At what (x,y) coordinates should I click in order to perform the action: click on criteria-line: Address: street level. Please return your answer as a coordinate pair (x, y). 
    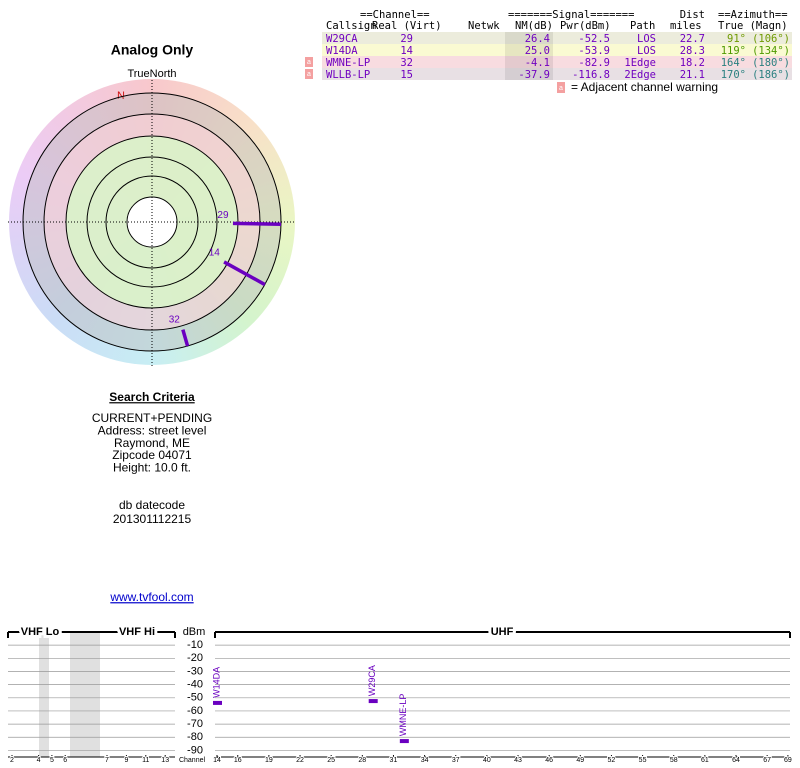
    Looking at the image, I should click on (152, 430).